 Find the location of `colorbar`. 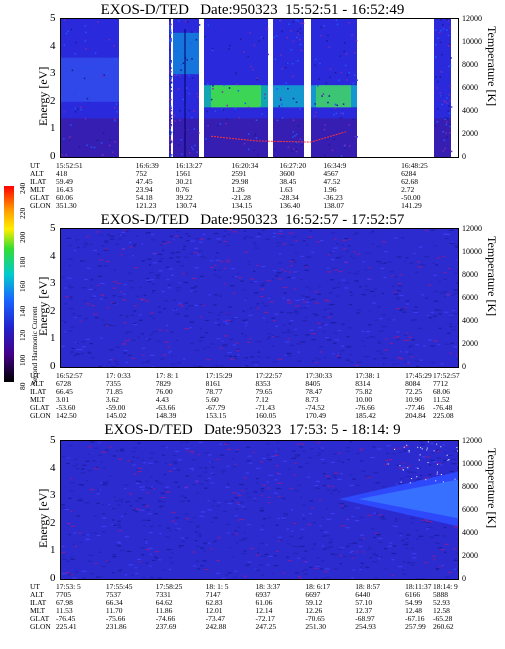

colorbar is located at coordinates (9, 284).